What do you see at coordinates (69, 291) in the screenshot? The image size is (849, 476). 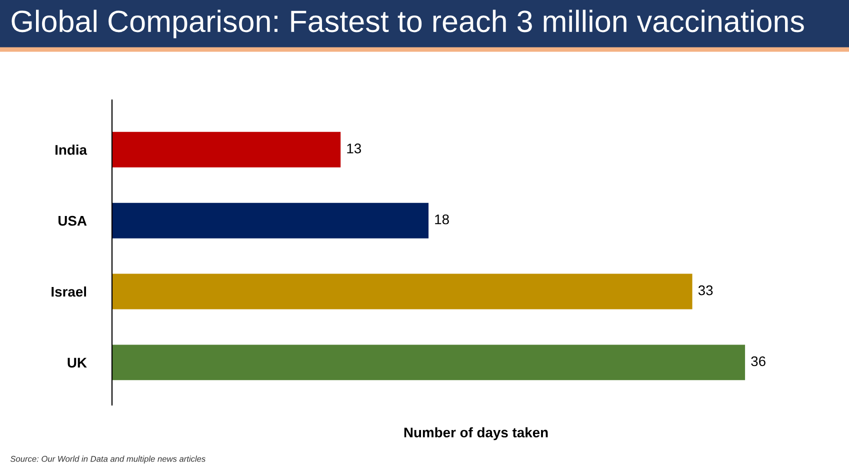 I see `y-tick-label: Israel` at bounding box center [69, 291].